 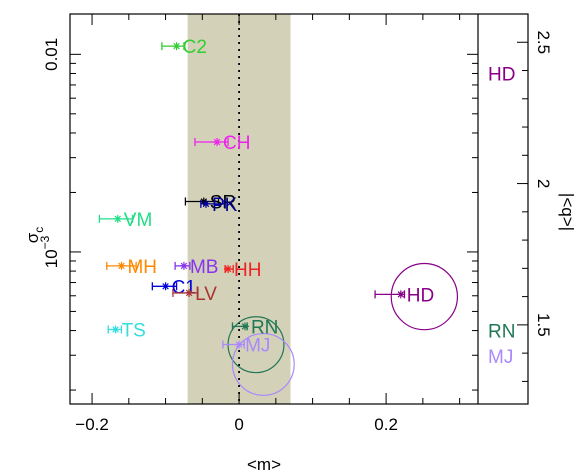 I want to click on x-tick-label: 0, so click(x=238, y=424).